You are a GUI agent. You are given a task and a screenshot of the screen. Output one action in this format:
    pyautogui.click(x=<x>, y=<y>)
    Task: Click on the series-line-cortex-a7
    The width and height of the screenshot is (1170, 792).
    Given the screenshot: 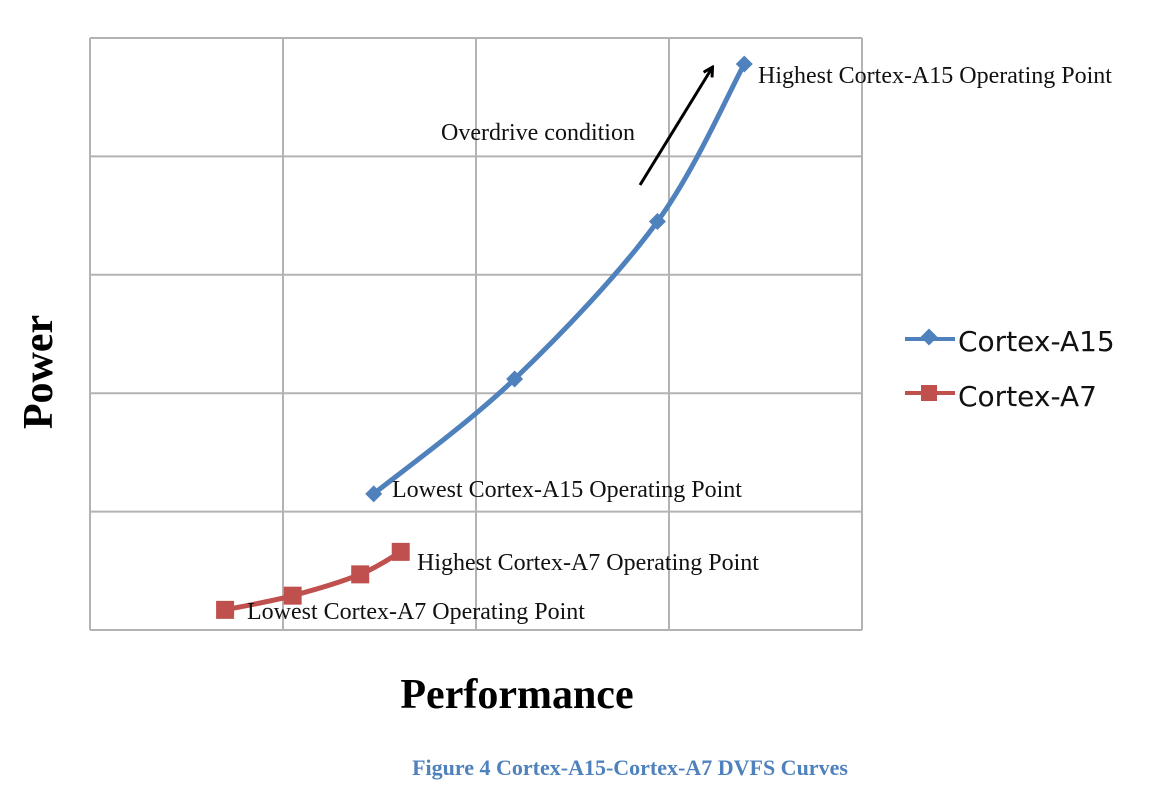 What is the action you would take?
    pyautogui.click(x=313, y=581)
    